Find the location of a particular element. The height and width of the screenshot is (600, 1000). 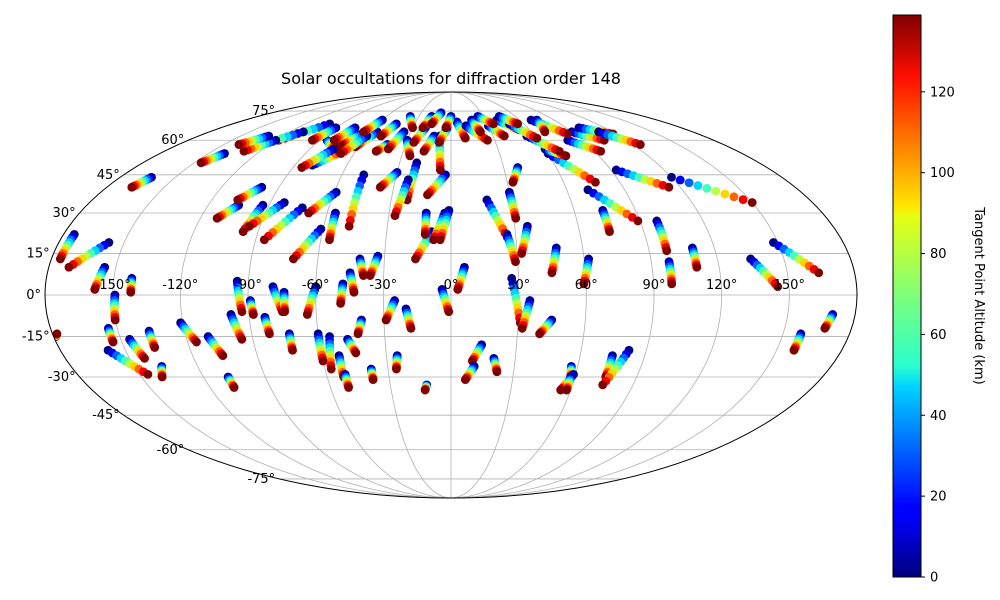

colorbar-tick-label: 40 is located at coordinates (938, 416).